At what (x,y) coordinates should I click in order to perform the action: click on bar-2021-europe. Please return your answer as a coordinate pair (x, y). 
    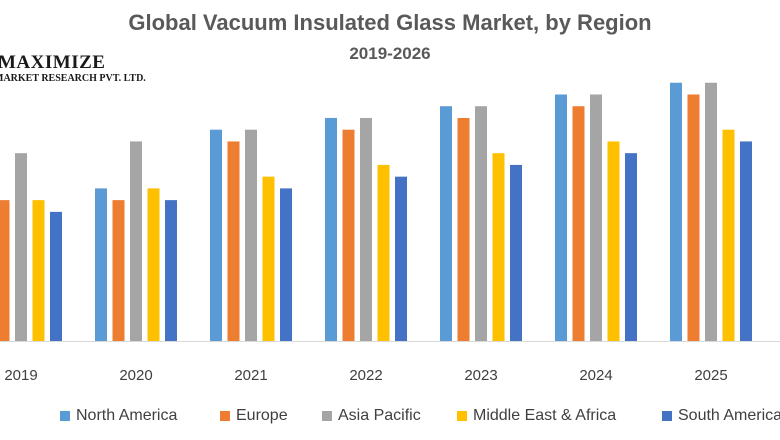
    Looking at the image, I should click on (233, 241).